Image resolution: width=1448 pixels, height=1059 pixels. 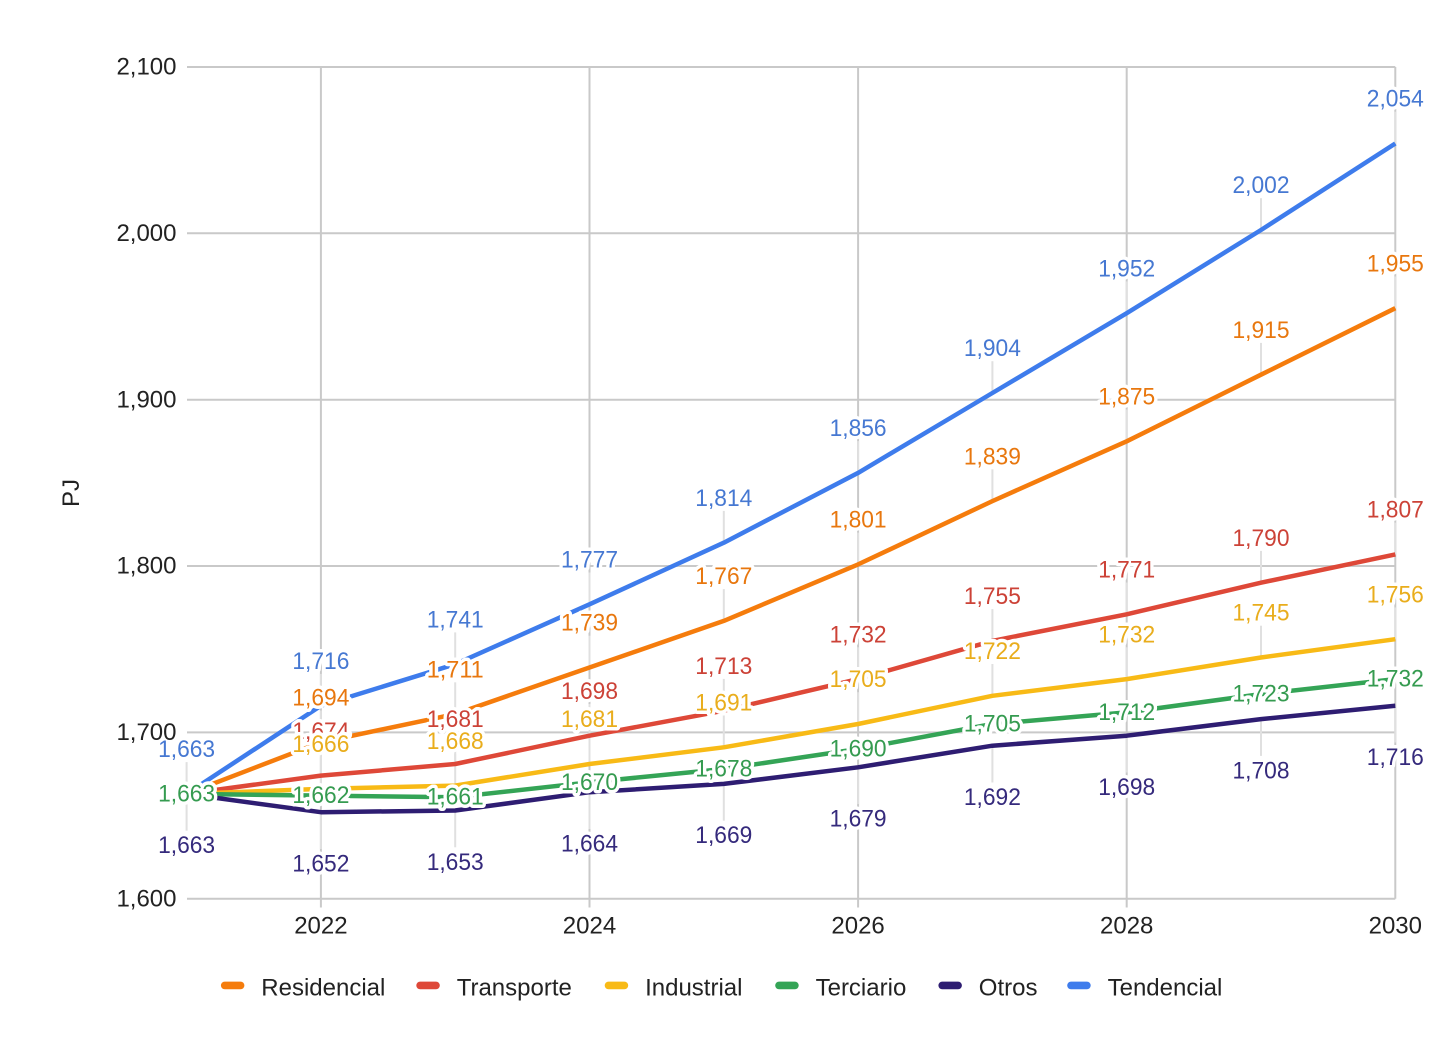 What do you see at coordinates (455, 741) in the screenshot?
I see `svg-text: 1,668` at bounding box center [455, 741].